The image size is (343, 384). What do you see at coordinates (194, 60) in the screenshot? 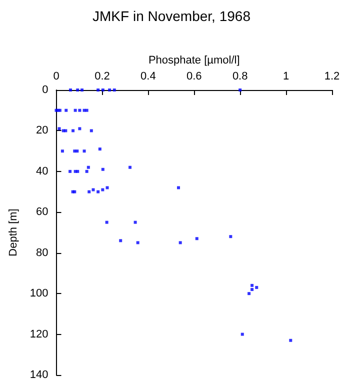
I see `x-axis-title: Phosphate [µmol/l]` at bounding box center [194, 60].